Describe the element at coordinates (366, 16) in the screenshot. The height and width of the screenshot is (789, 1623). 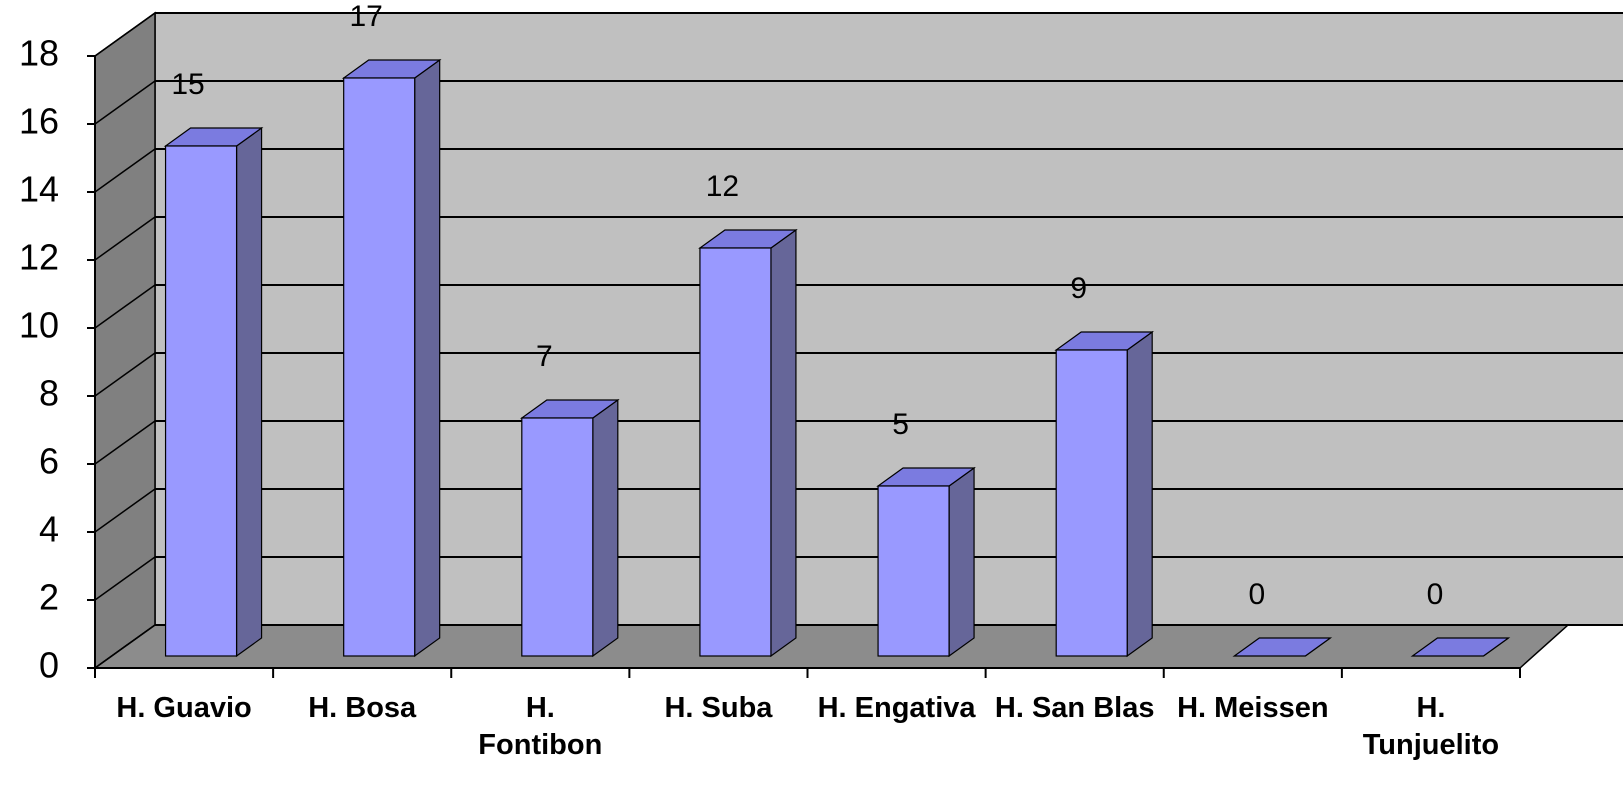
I see `value-label: 17` at that location.